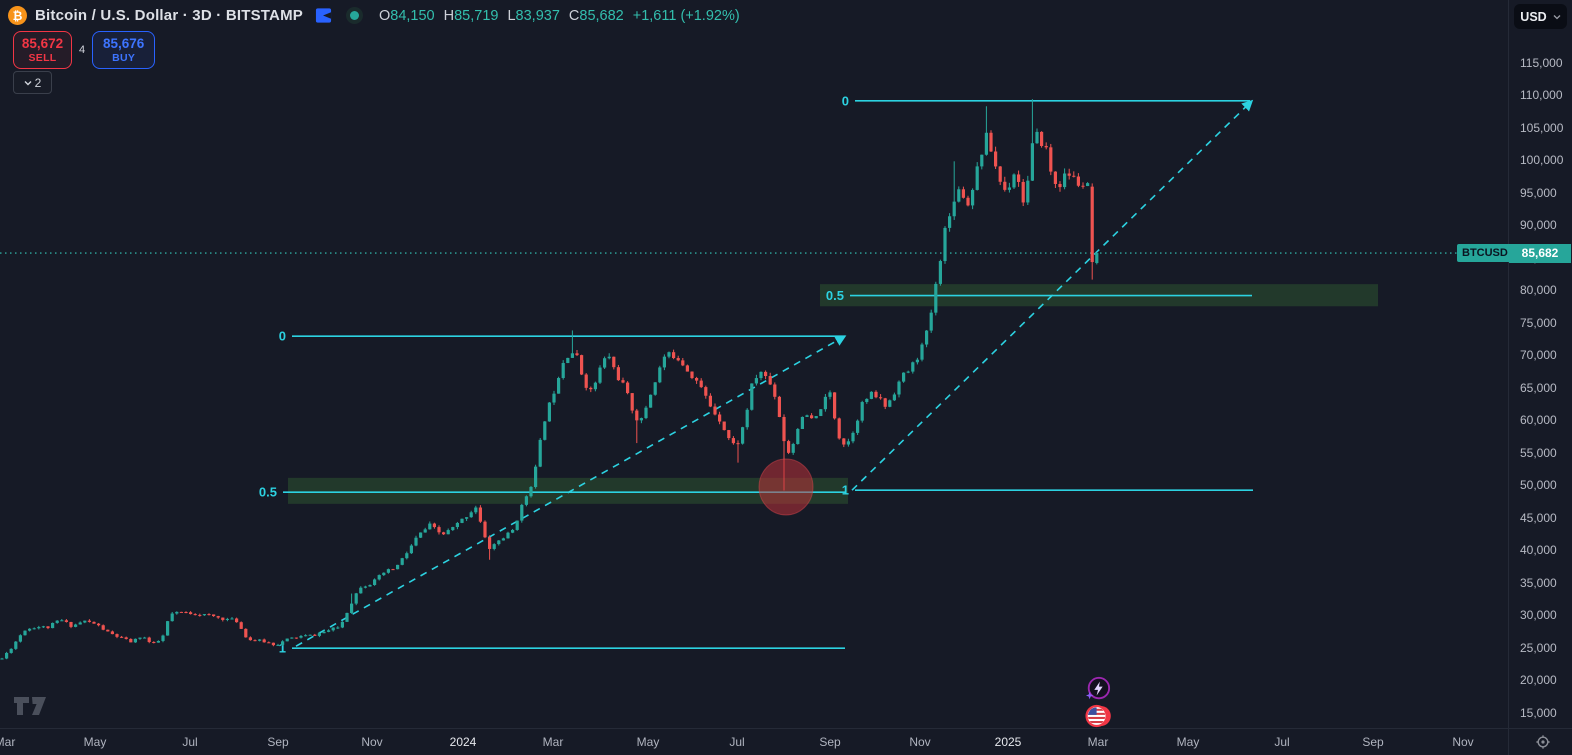 This screenshot has width=1572, height=755. I want to click on price-tick: 25,000, so click(1538, 647).